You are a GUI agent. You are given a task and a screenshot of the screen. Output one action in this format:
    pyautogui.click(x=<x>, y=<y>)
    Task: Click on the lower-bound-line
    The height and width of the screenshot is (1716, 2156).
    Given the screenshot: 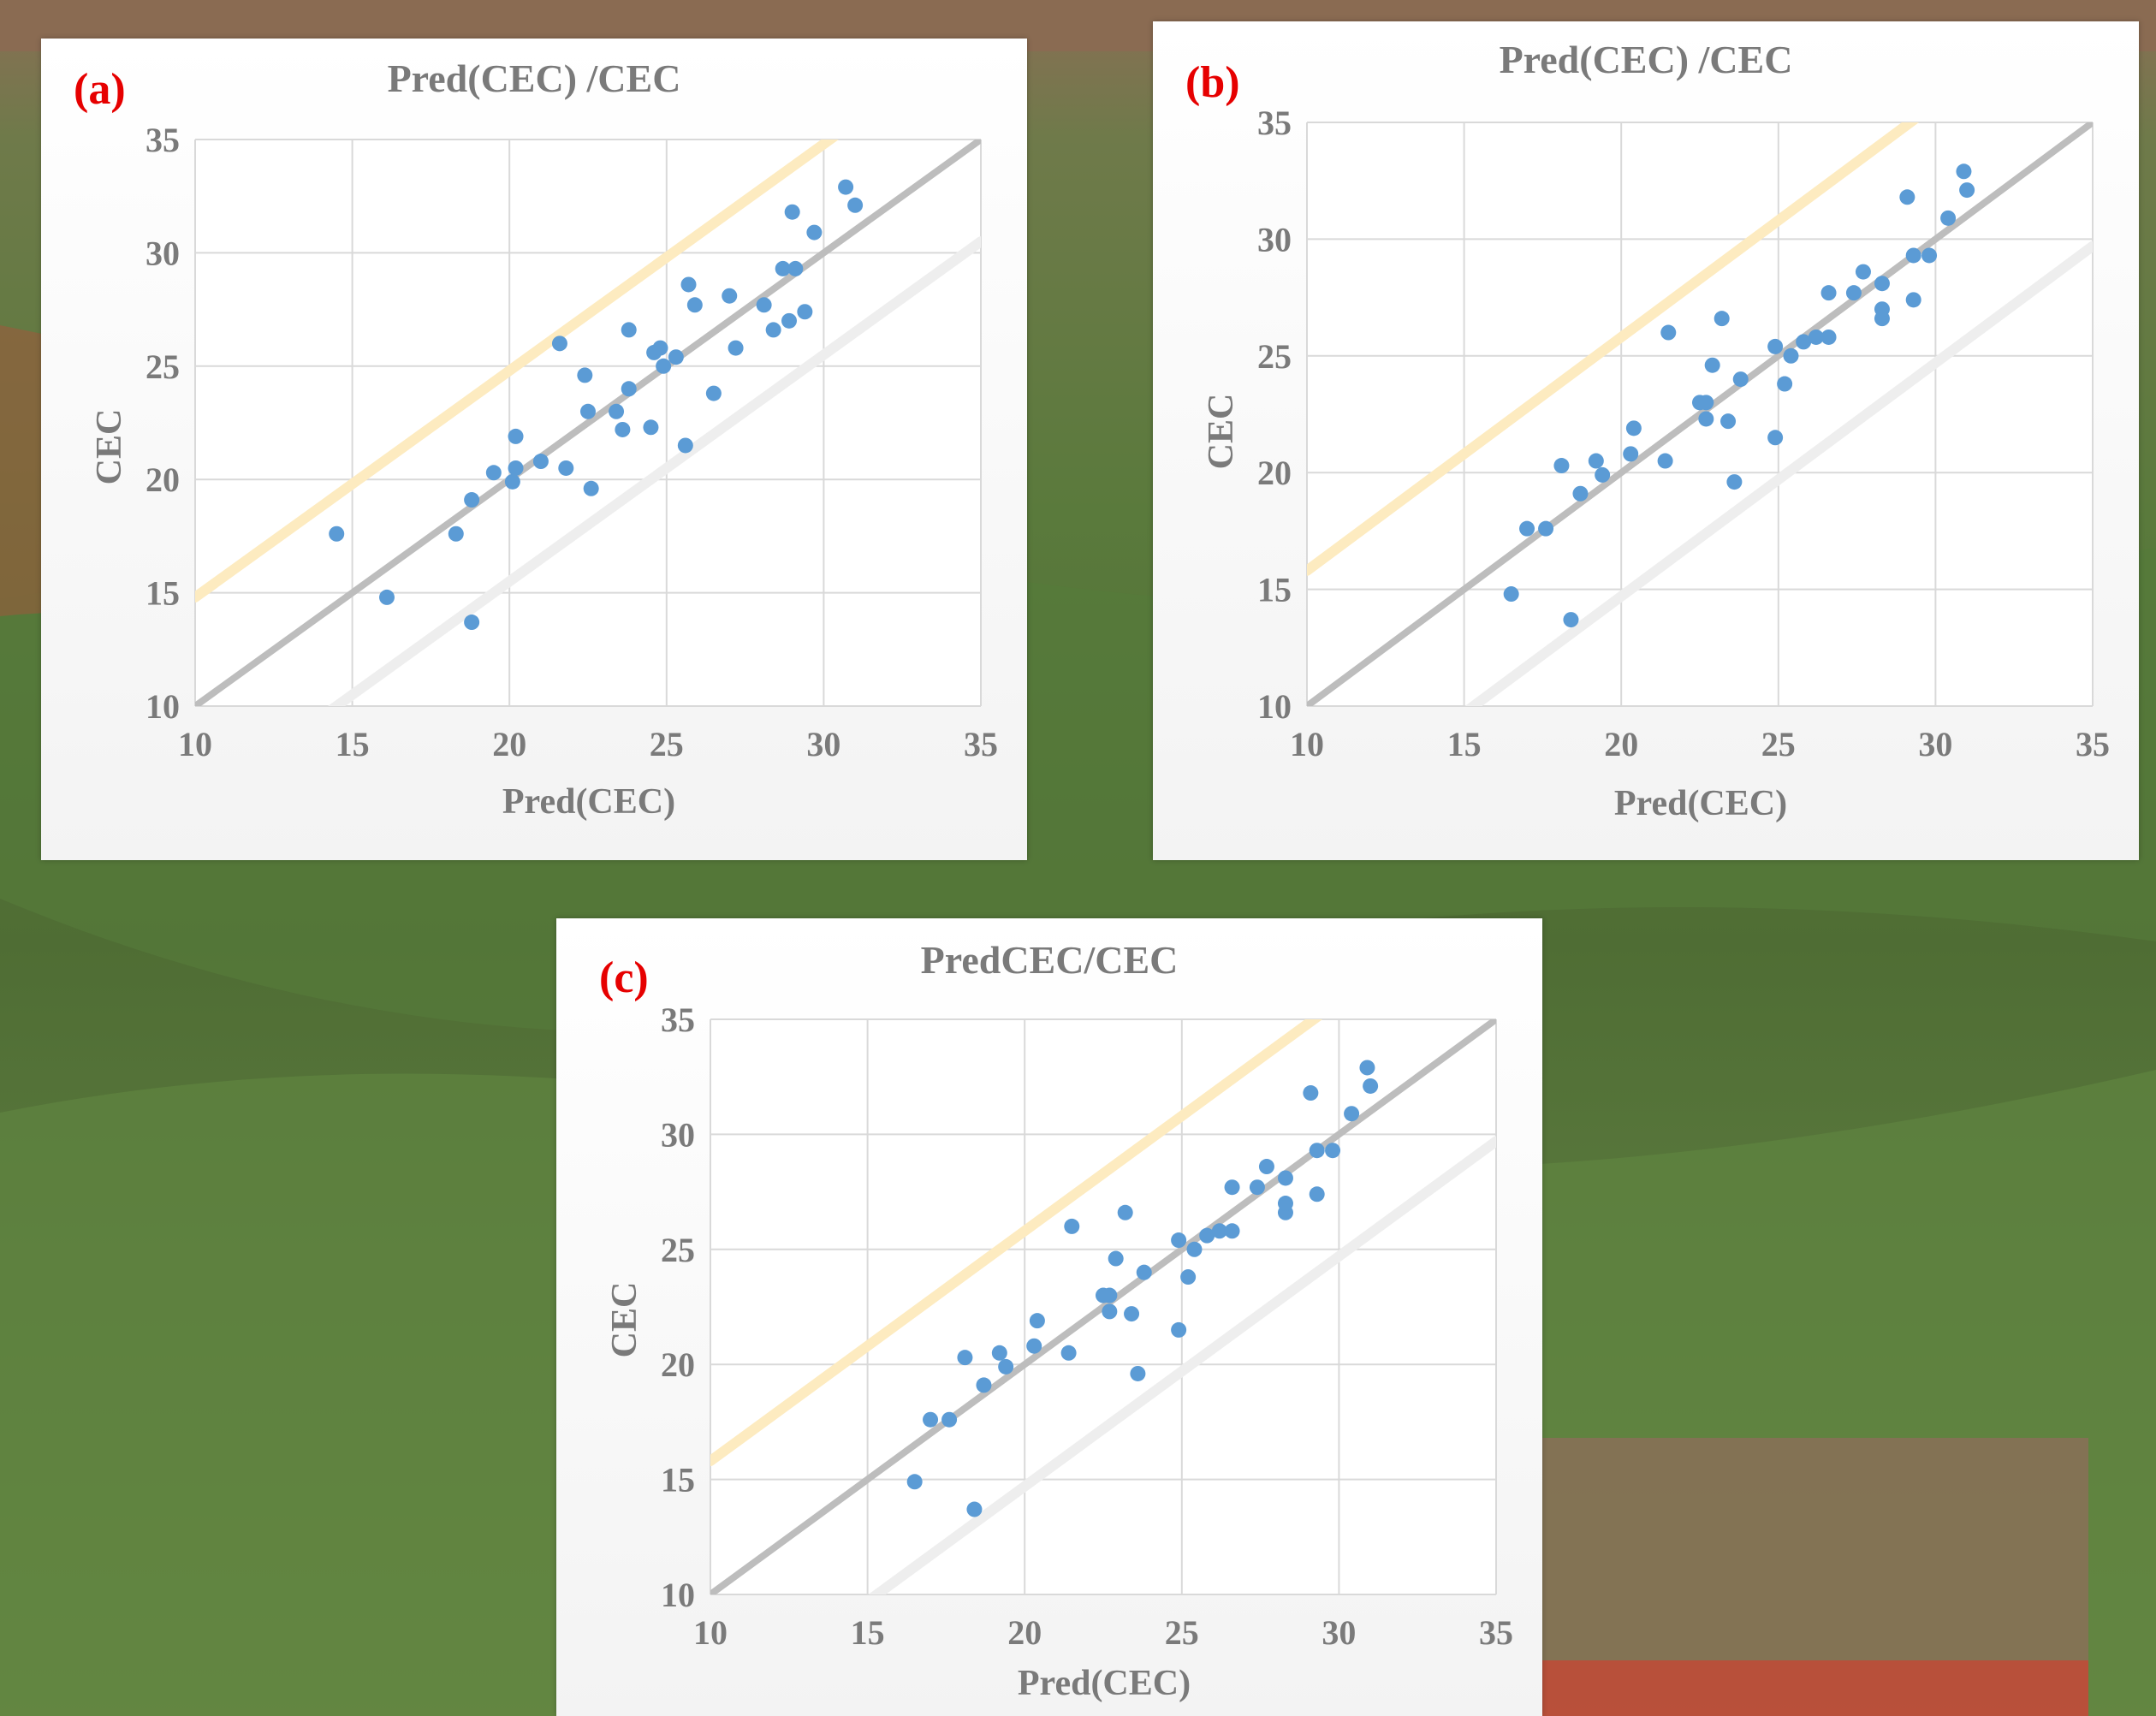 What is the action you would take?
    pyautogui.click(x=1778, y=473)
    